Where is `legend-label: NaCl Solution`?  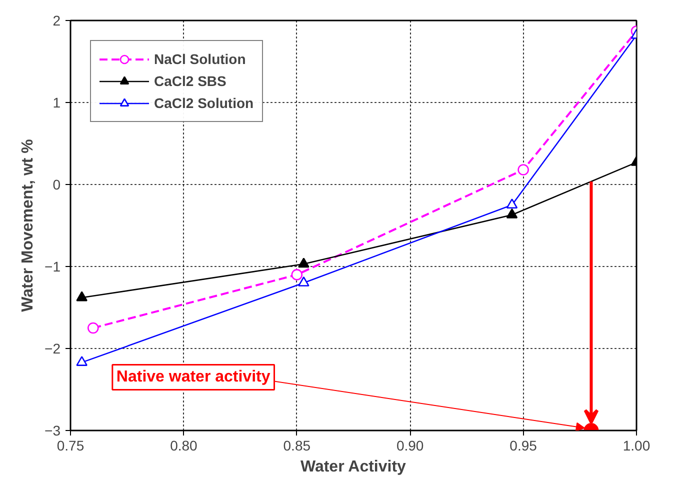
legend-label: NaCl Solution is located at coordinates (200, 59).